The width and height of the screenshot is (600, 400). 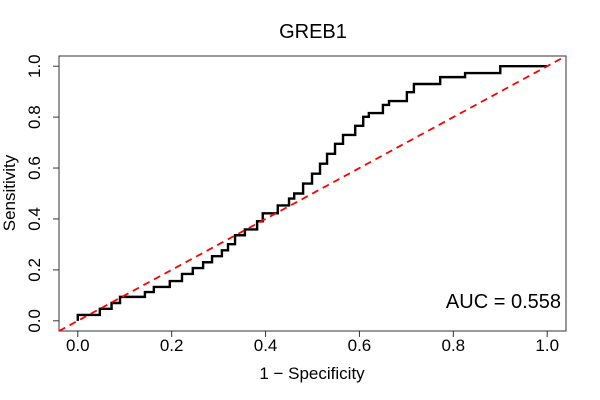 What do you see at coordinates (34, 168) in the screenshot?
I see `y-axis-tick-label: 0.6` at bounding box center [34, 168].